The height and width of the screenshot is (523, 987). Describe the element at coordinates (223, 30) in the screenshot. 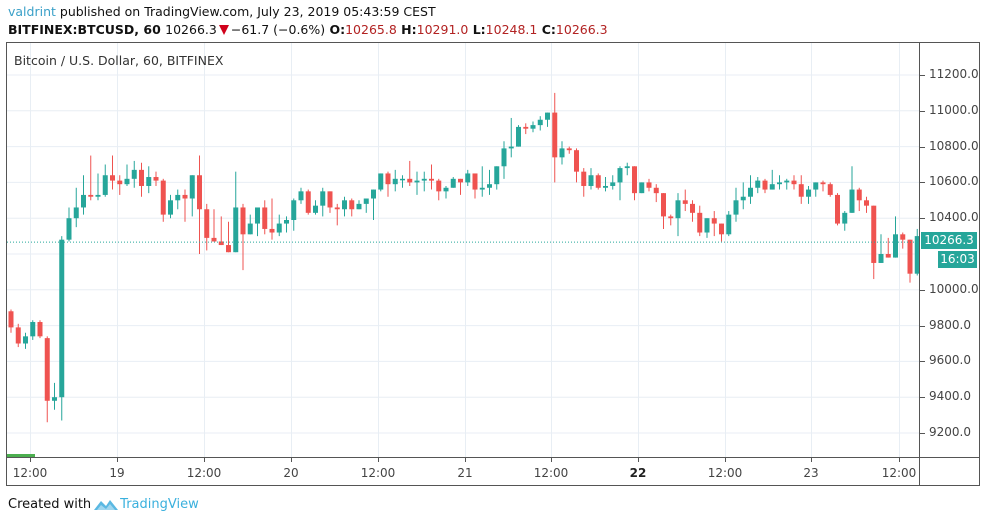

I see `down-arrow-icon` at that location.